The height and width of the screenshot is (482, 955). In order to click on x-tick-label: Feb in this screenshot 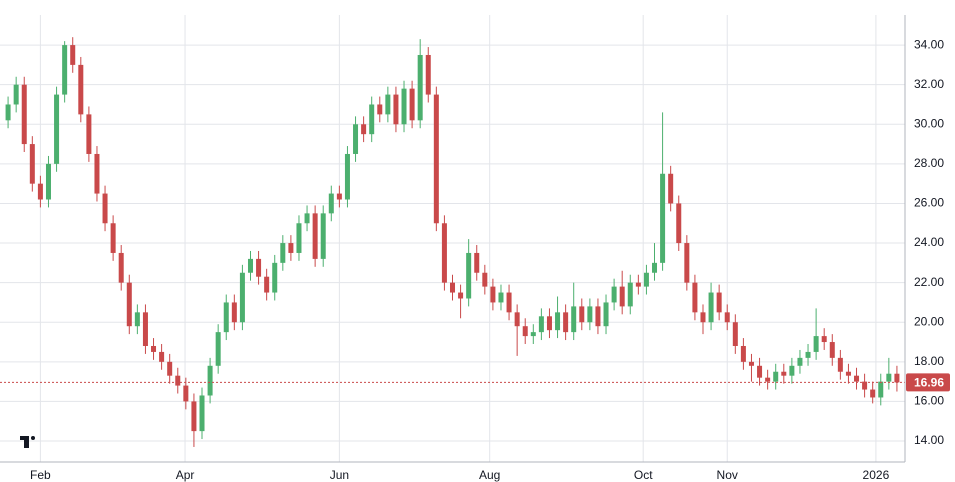, I will do `click(40, 475)`.